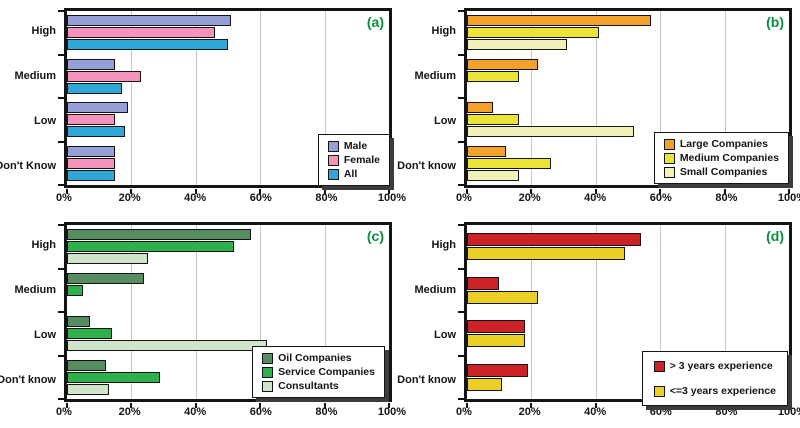  I want to click on legend-label: Female, so click(361, 160).